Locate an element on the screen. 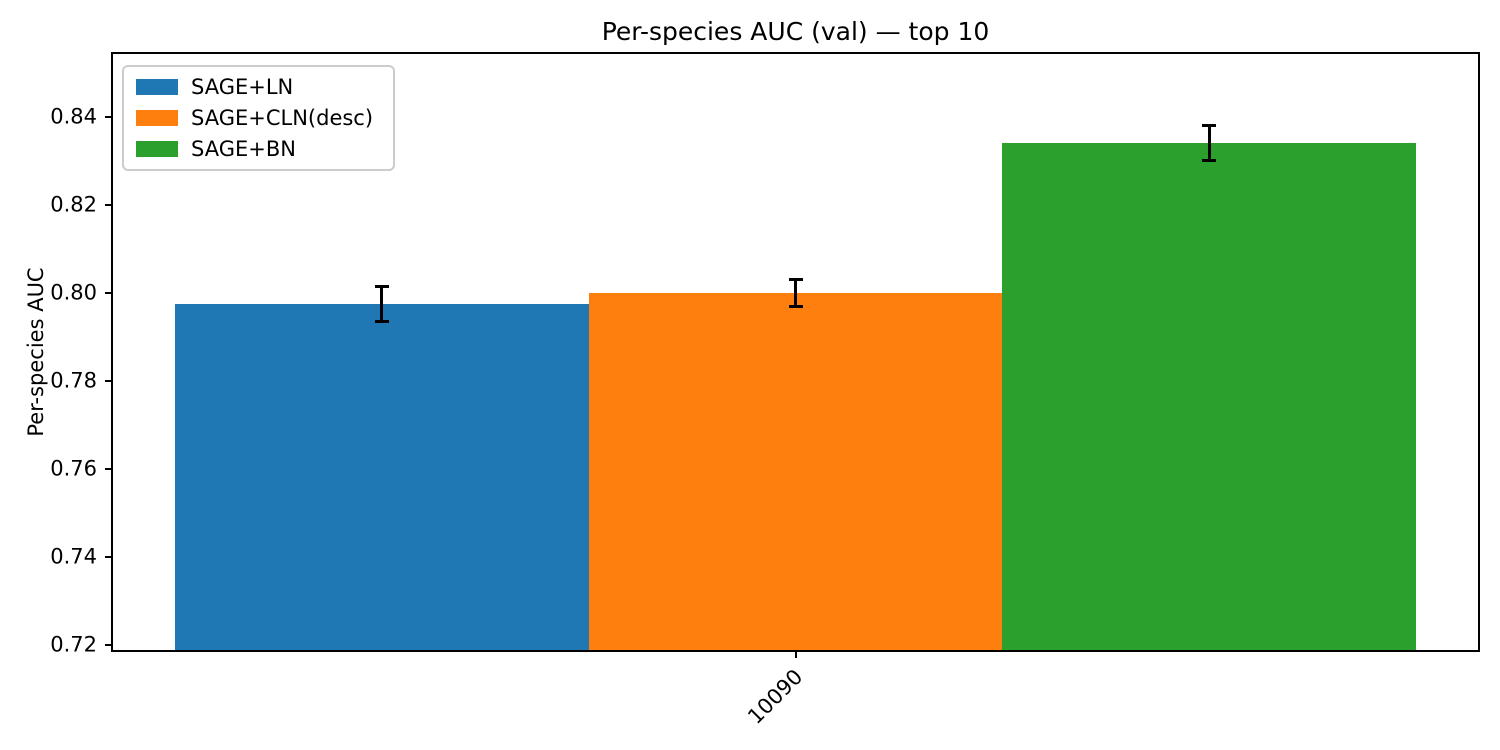 The width and height of the screenshot is (1500, 750). legend-label: SAGE+BN is located at coordinates (243, 149).